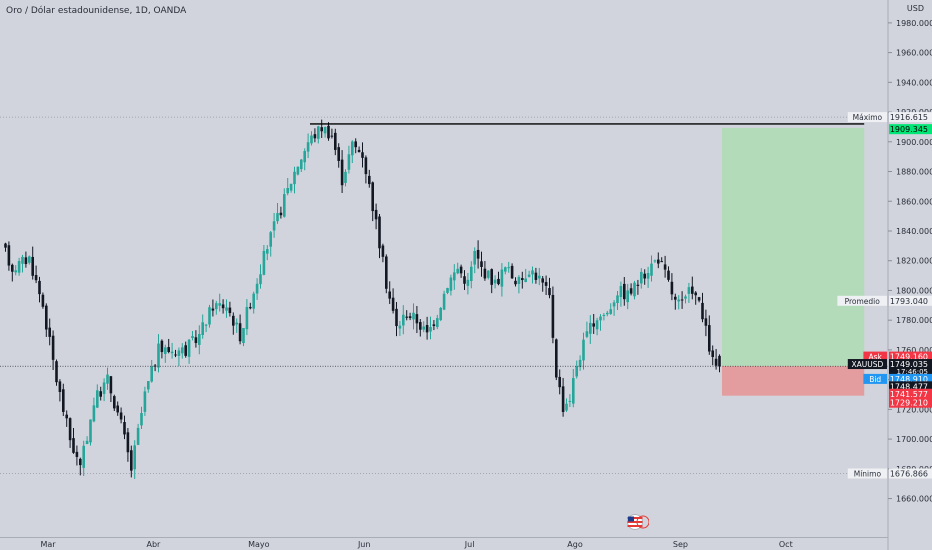 This screenshot has height=550, width=932. I want to click on x-tick-label: Mar, so click(48, 544).